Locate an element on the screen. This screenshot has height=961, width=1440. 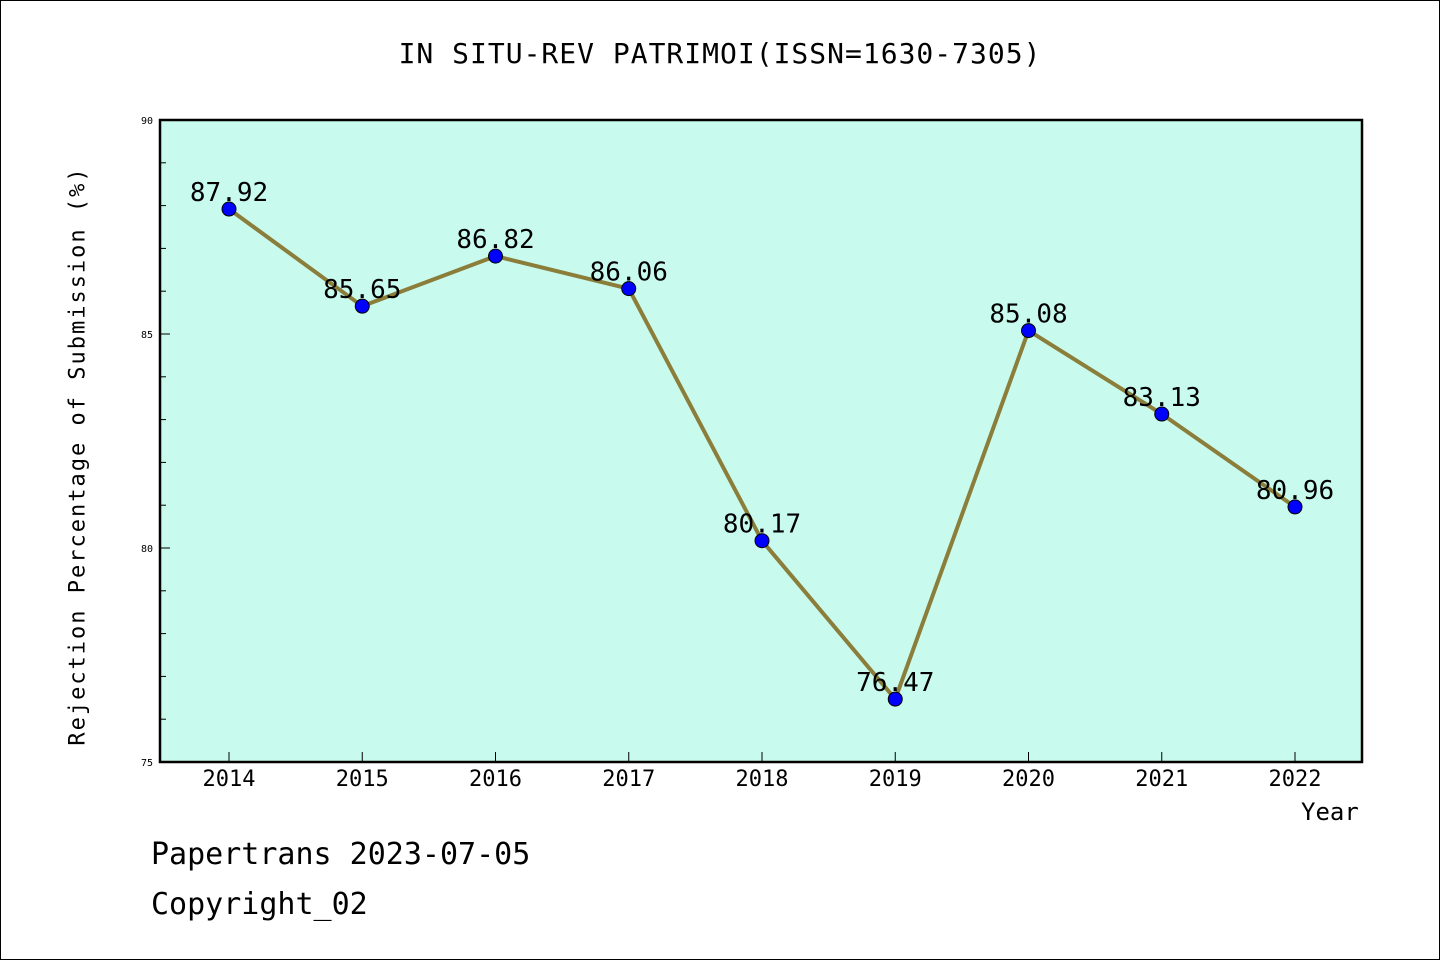
data-label: 80.17 is located at coordinates (762, 525).